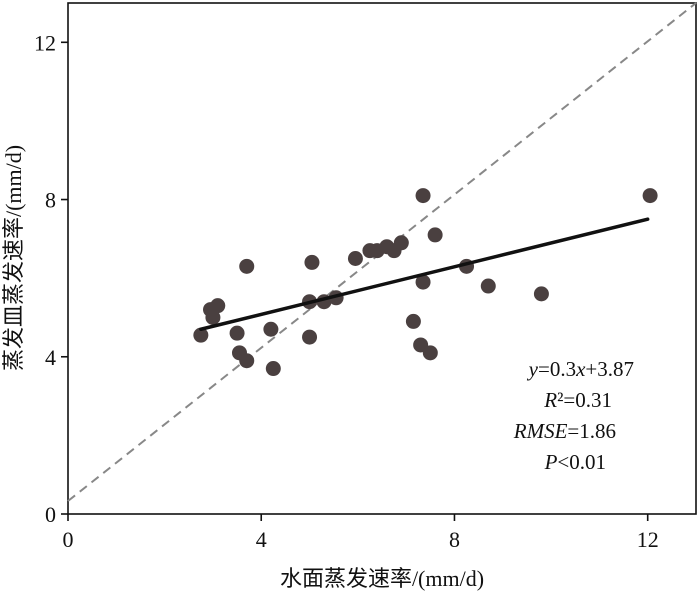  What do you see at coordinates (13, 258) in the screenshot?
I see `y-axis-title: 蒸发皿蒸发速率/(mm/d)` at bounding box center [13, 258].